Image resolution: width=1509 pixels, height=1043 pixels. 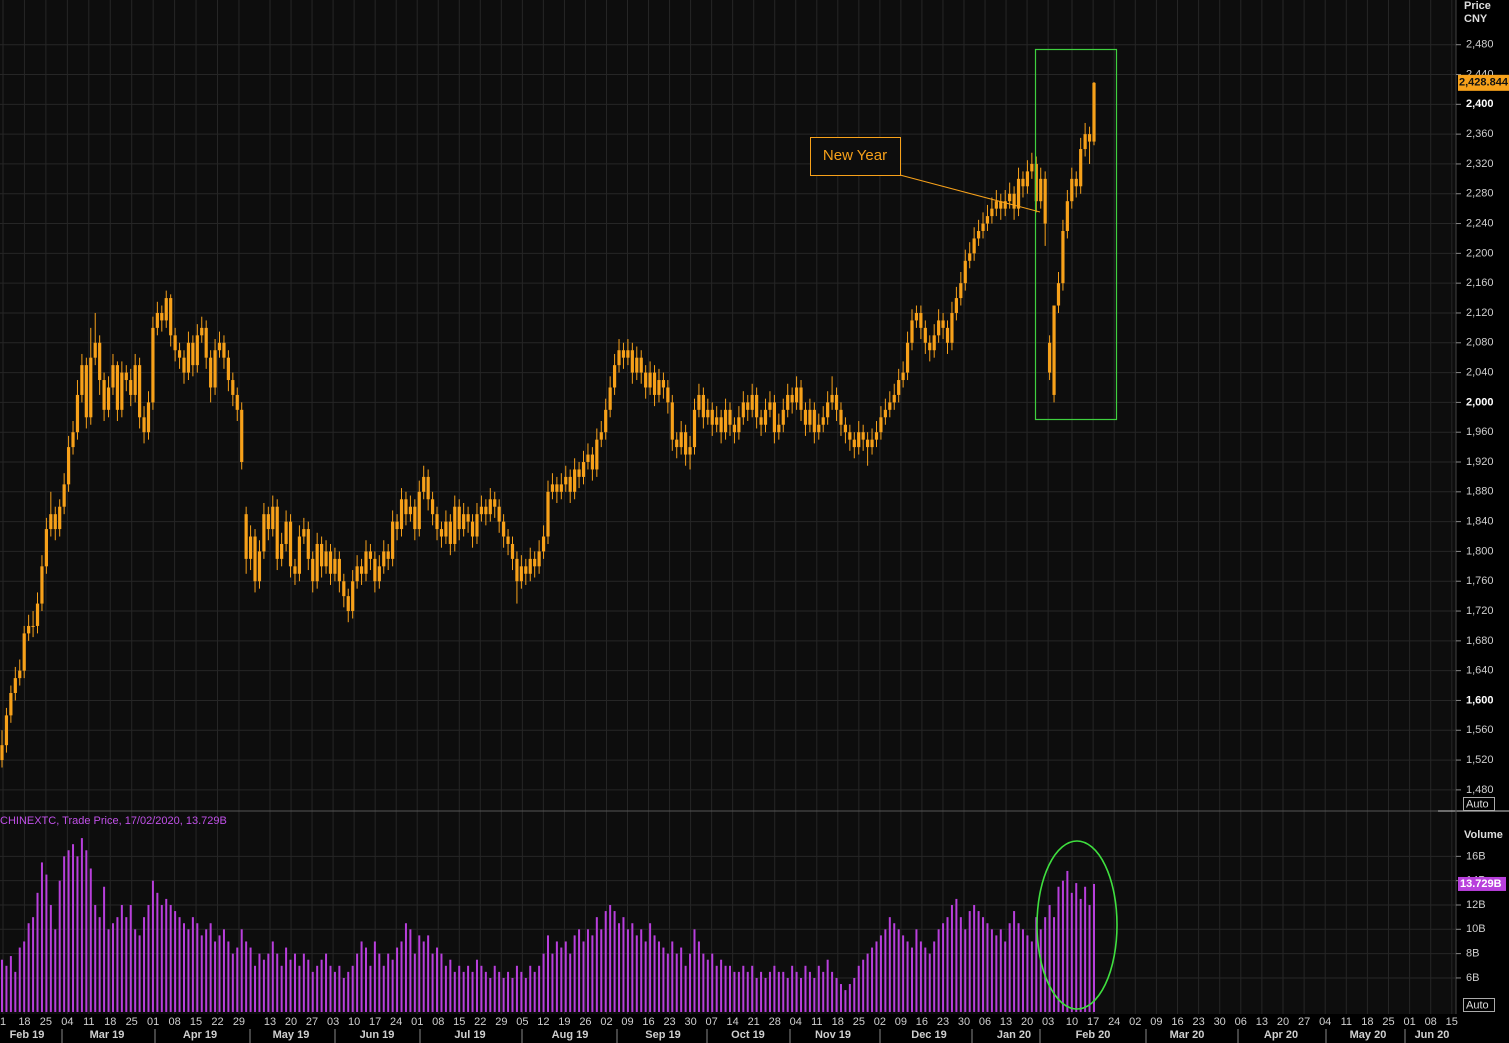 What do you see at coordinates (333, 1022) in the screenshot?
I see `x-tick-label: 03` at bounding box center [333, 1022].